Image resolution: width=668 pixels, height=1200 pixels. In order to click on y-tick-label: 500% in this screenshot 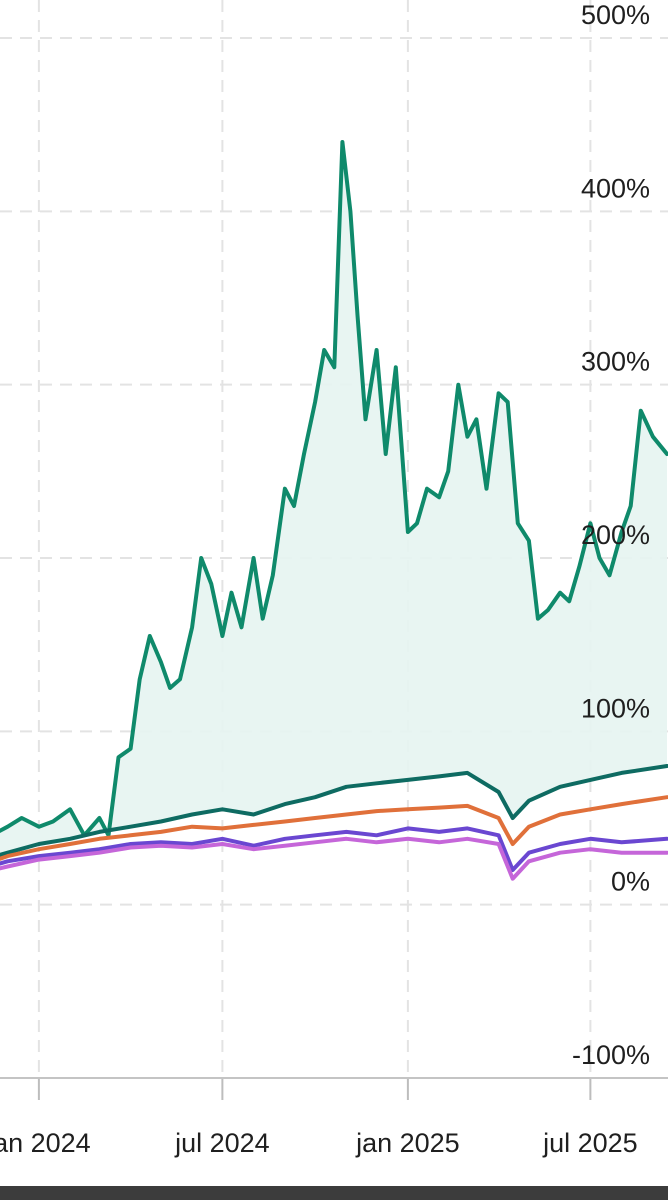, I will do `click(615, 15)`.